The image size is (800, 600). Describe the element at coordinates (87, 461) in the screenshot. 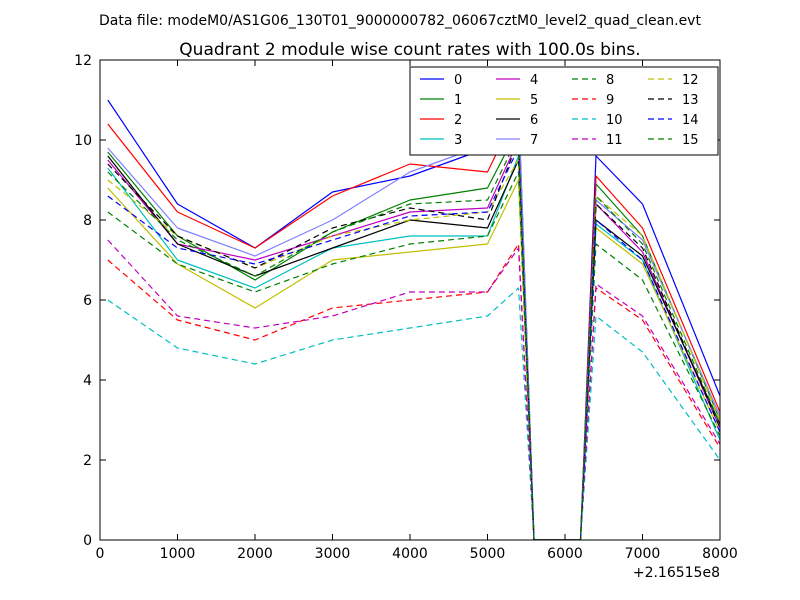

I see `y-tick-label: 2` at that location.